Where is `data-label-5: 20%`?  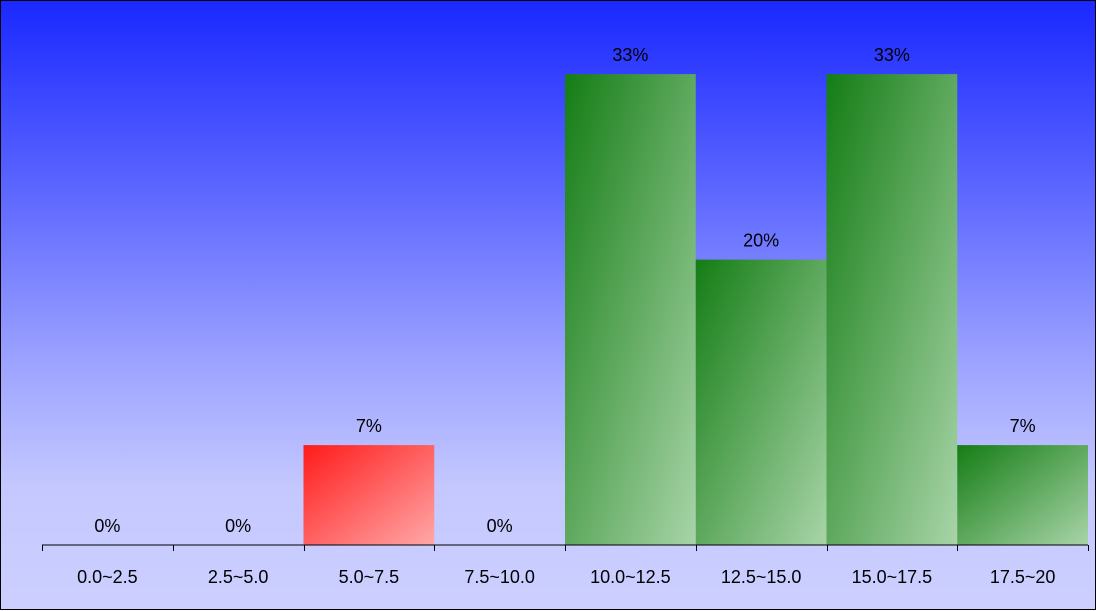
data-label-5: 20% is located at coordinates (761, 241).